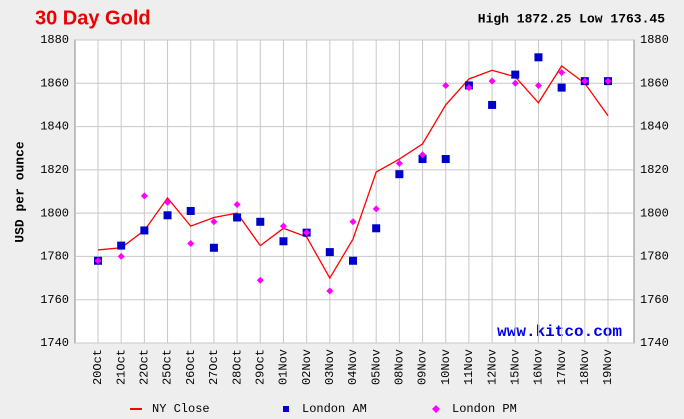  Describe the element at coordinates (54, 83) in the screenshot. I see `y-tick-label: 1860` at that location.